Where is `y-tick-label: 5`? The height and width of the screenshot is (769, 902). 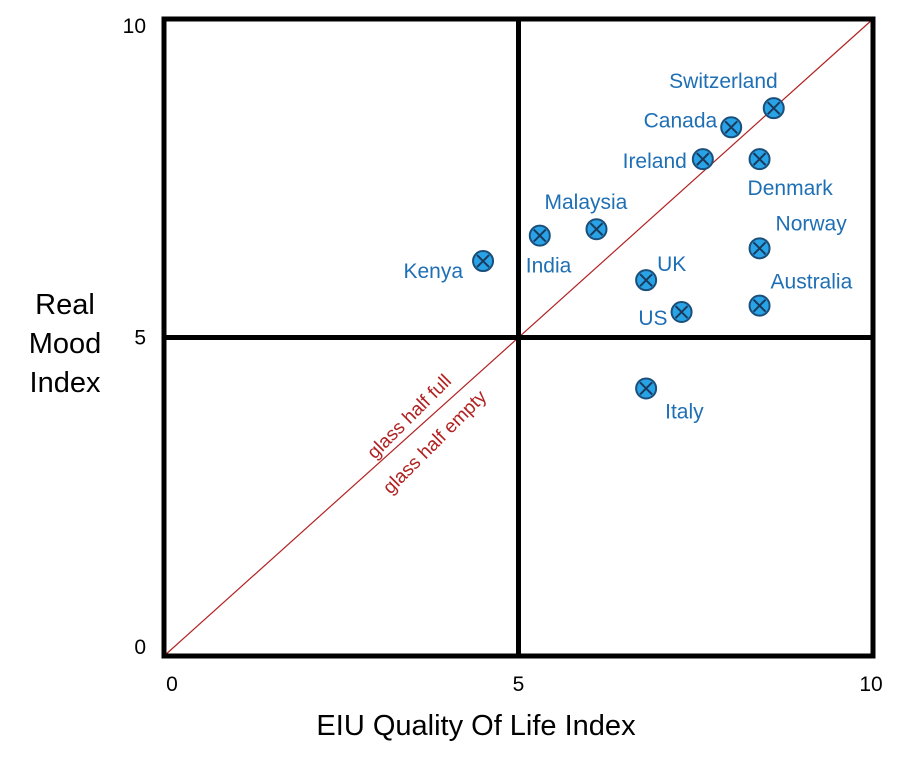 y-tick-label: 5 is located at coordinates (140, 338).